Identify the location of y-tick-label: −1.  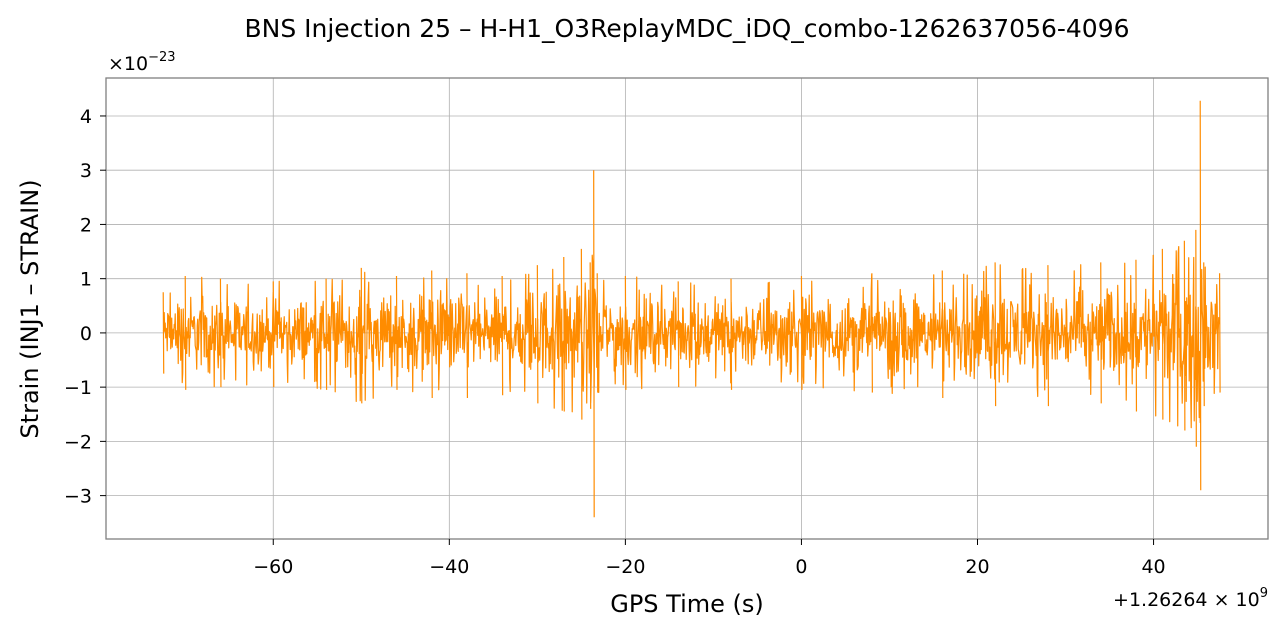
(78, 388).